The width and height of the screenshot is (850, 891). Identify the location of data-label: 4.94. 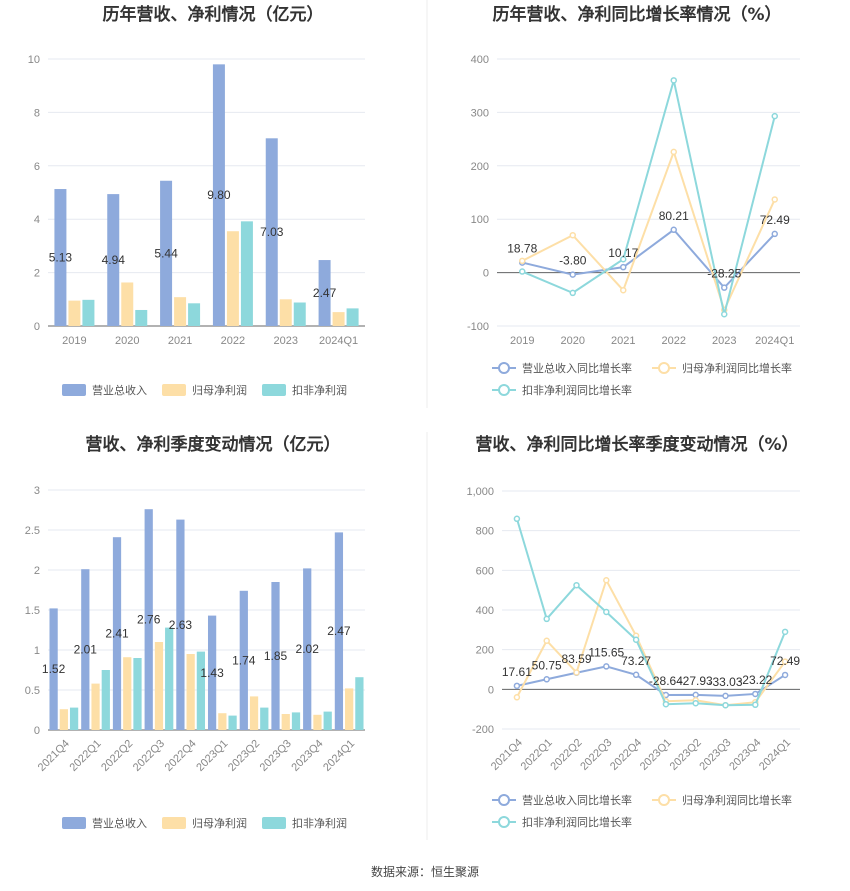
(114, 260).